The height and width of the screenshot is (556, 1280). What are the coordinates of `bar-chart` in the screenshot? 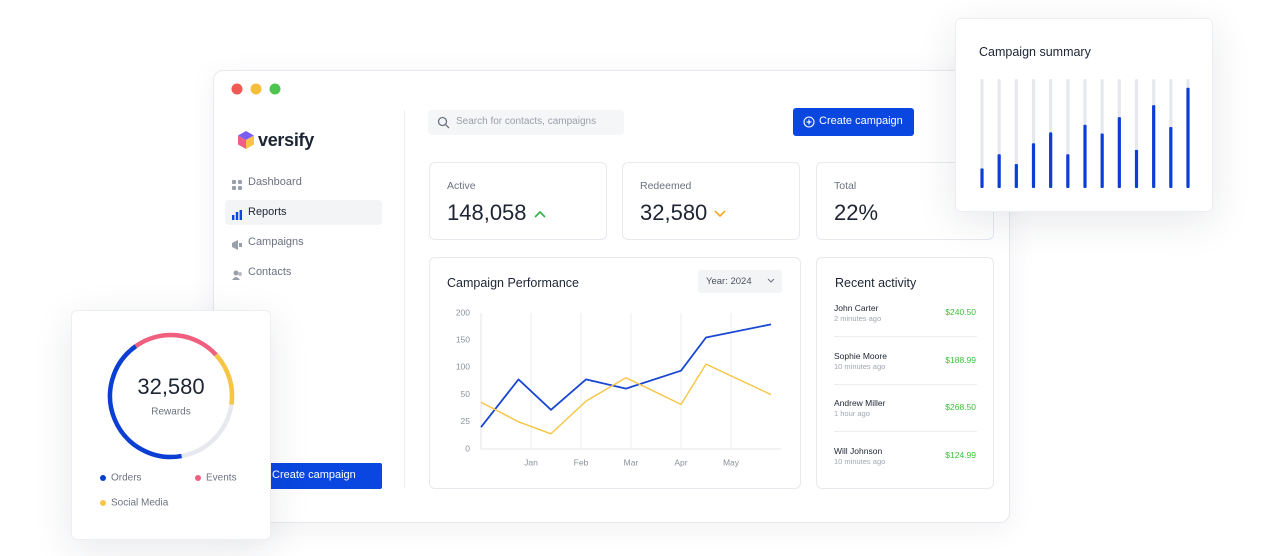 It's located at (1085, 133).